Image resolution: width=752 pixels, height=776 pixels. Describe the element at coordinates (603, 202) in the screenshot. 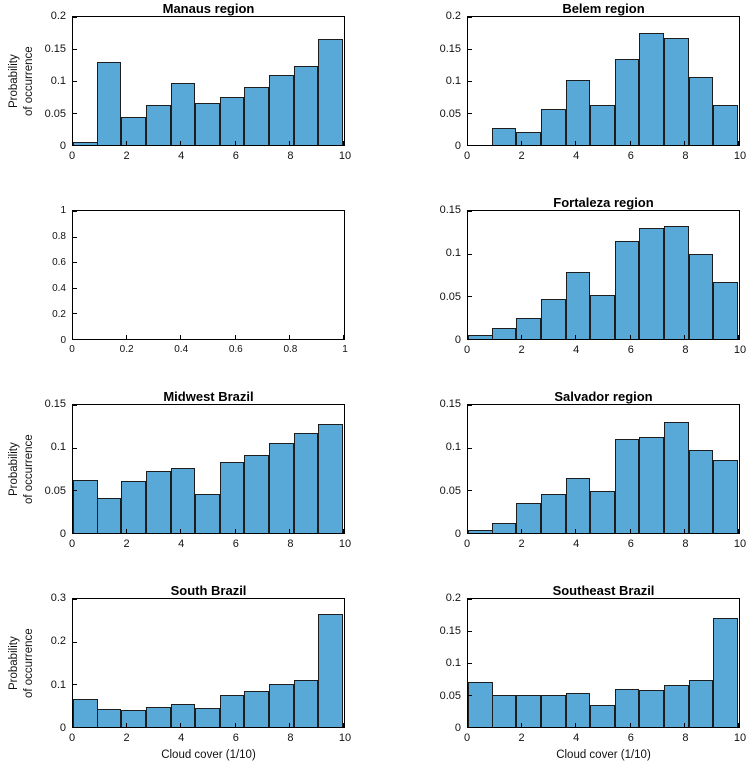

I see `chart-title: Fortaleza region` at that location.